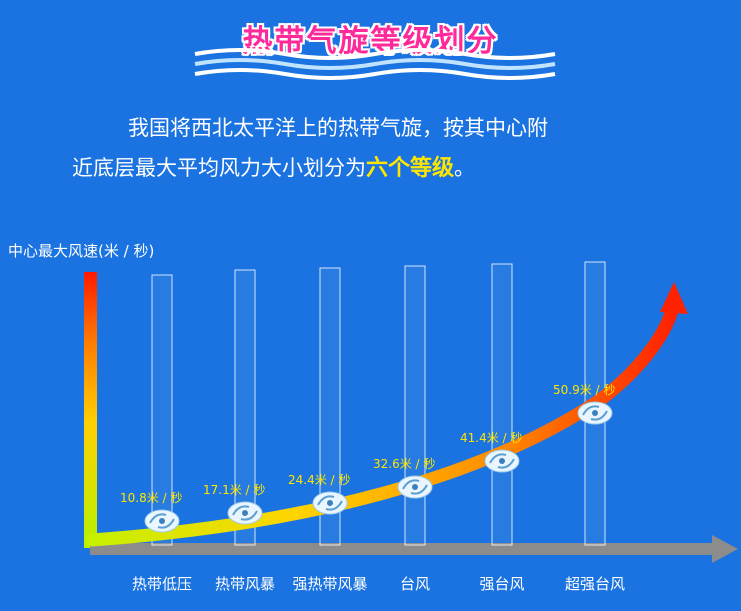 Image resolution: width=741 pixels, height=611 pixels. Describe the element at coordinates (410, 168) in the screenshot. I see `intro-highlight: 六个等级` at that location.